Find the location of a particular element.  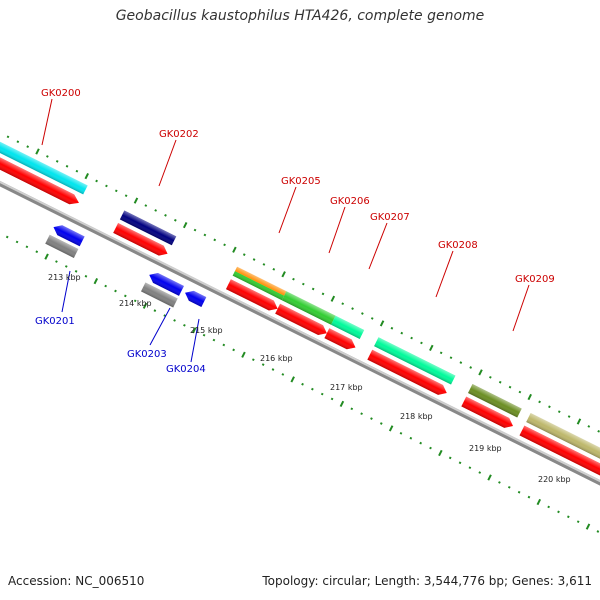

cds-gk0202 is located at coordinates (141, 241).